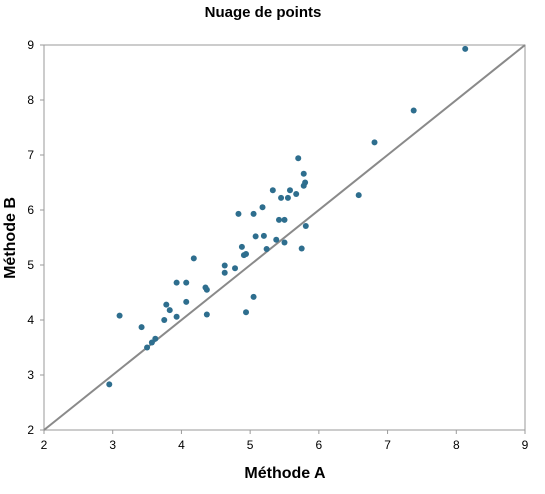 The height and width of the screenshot is (494, 545). I want to click on x-tick-label: 9, so click(525, 445).